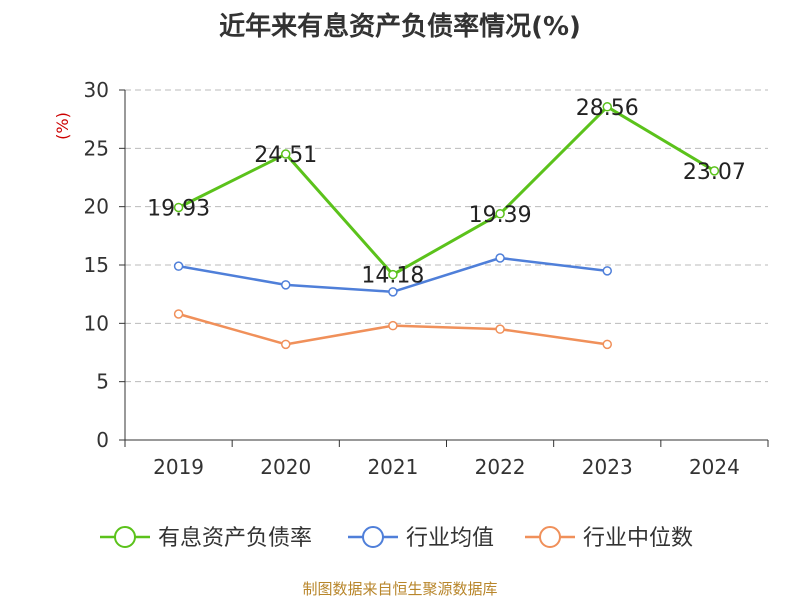 This screenshot has height=600, width=800. Describe the element at coordinates (102, 382) in the screenshot. I see `y-tick-label: 5` at that location.